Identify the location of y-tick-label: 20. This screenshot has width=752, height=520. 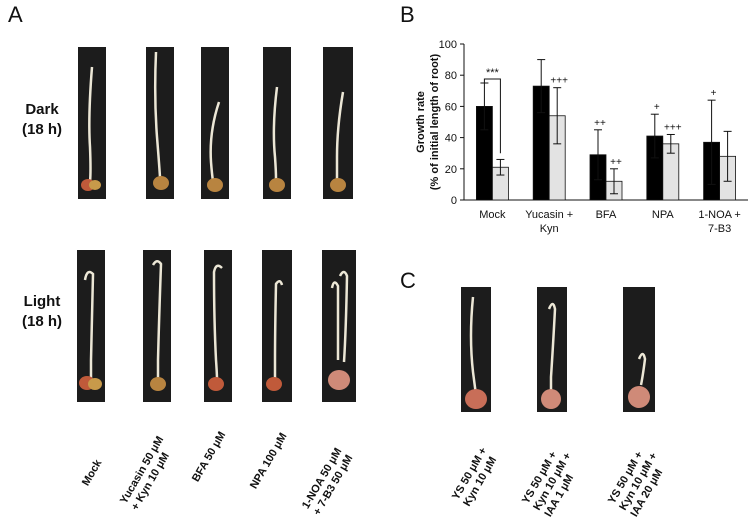
(451, 170).